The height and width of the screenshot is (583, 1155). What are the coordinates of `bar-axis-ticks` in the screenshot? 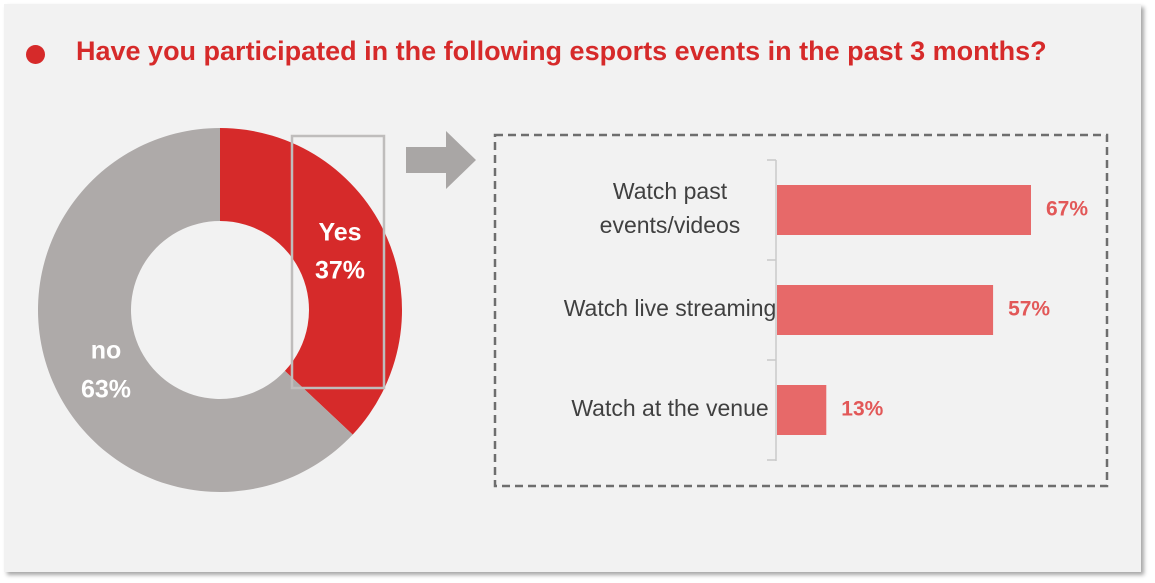 It's located at (771, 310).